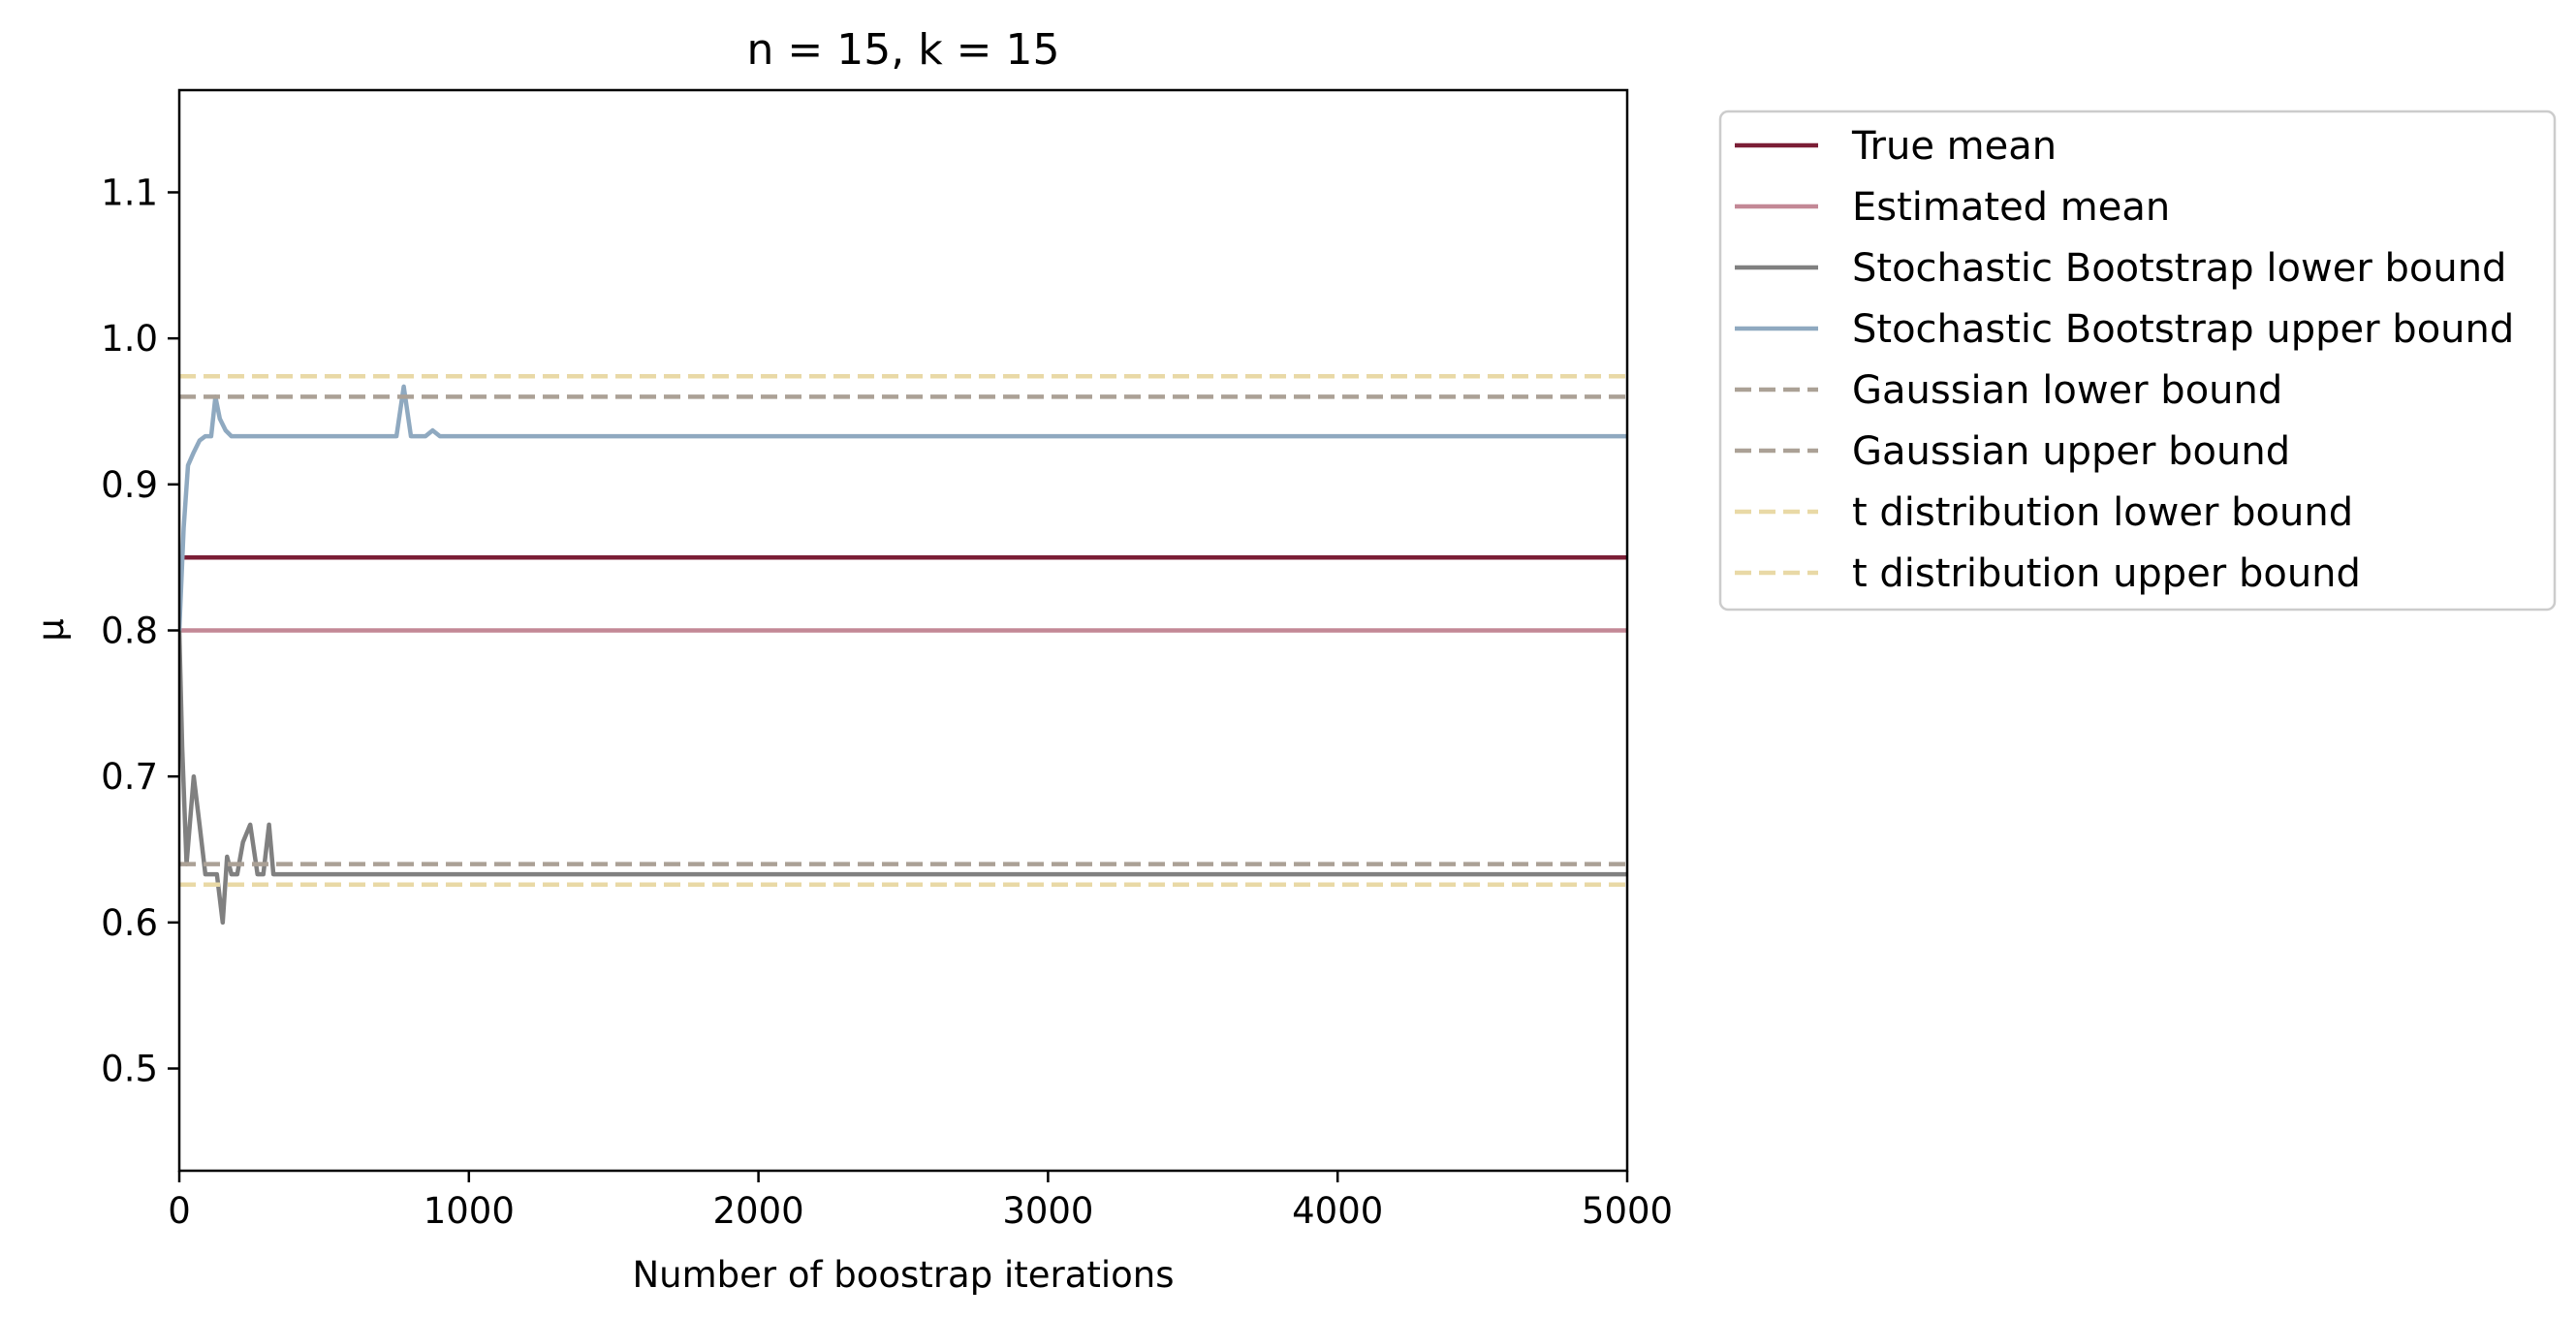 The image size is (2576, 1319). I want to click on chart-title: n = 15, k = 15, so click(903, 50).